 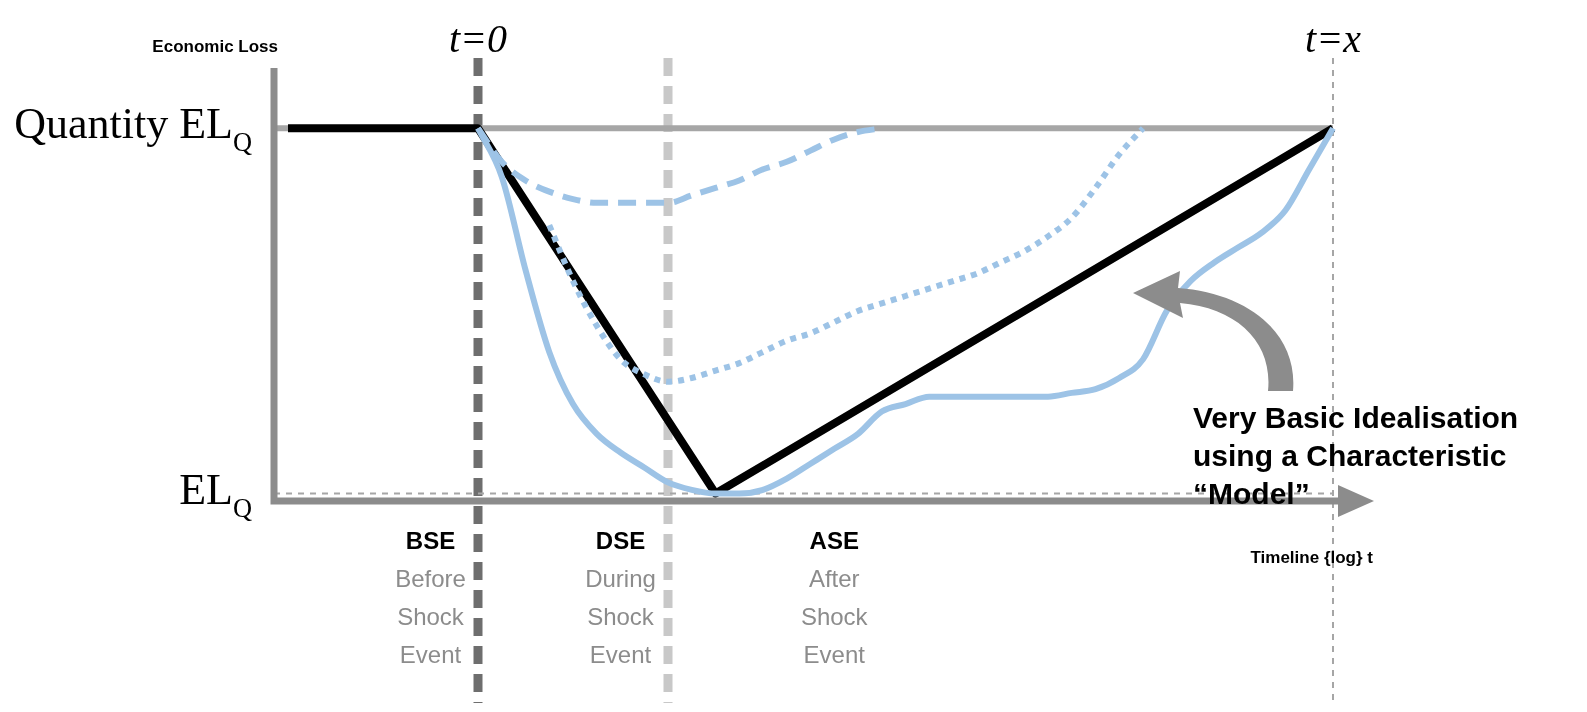 What do you see at coordinates (430, 597) in the screenshot?
I see `x-tick-label: BSE Before Shock Event` at bounding box center [430, 597].